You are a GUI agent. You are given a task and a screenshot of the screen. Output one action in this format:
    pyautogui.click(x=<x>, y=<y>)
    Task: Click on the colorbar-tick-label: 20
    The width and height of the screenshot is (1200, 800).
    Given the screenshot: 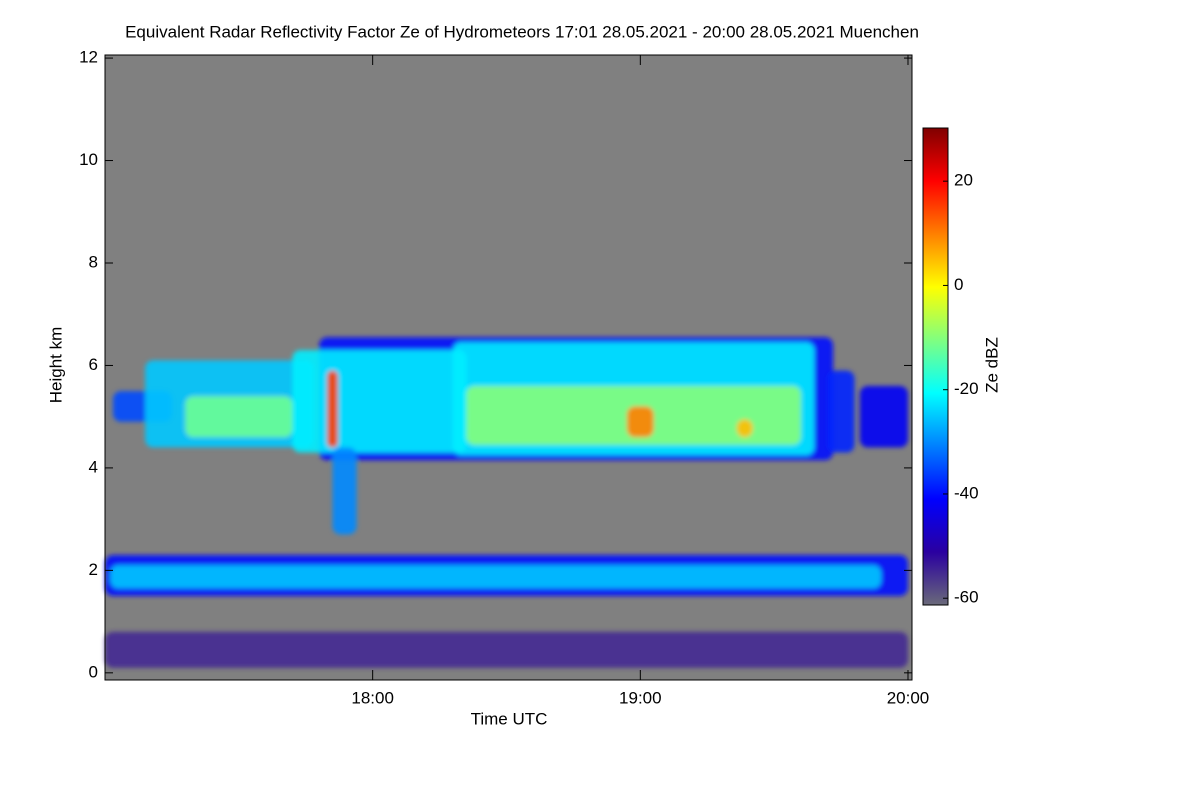 What is the action you would take?
    pyautogui.click(x=963, y=180)
    